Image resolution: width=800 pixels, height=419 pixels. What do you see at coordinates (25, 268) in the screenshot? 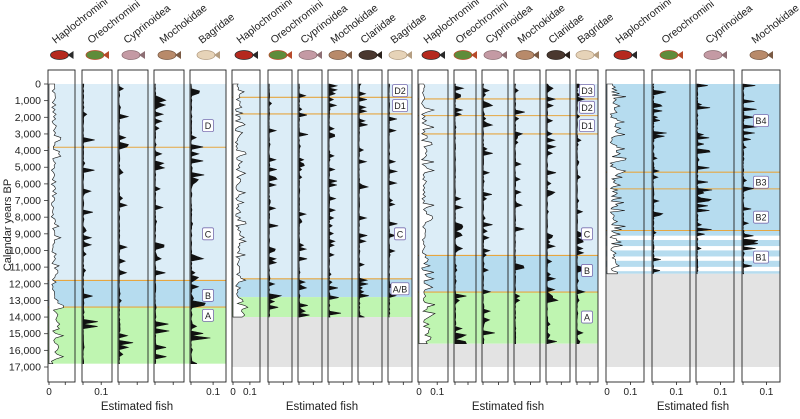
I see `y-tick-label: 11,000` at bounding box center [25, 268].